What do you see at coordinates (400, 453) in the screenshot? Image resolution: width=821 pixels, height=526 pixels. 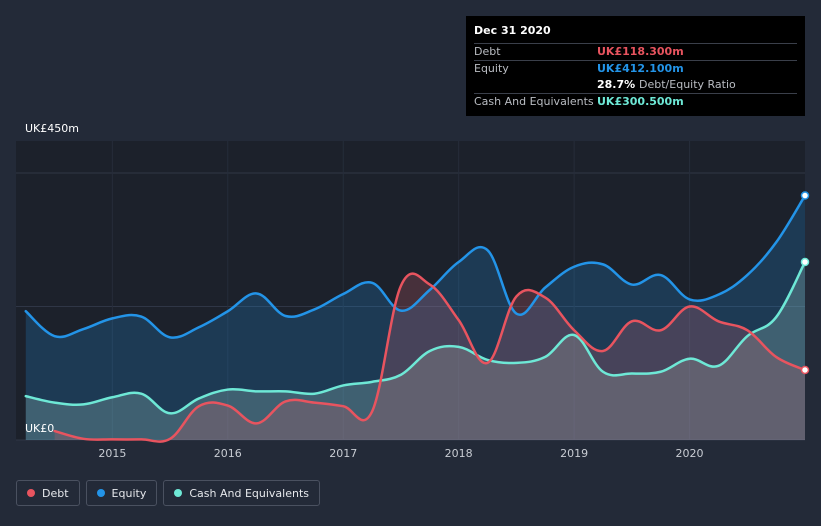 I see `x-axis: 2015 2016 2017 2018 2019 2020` at bounding box center [400, 453].